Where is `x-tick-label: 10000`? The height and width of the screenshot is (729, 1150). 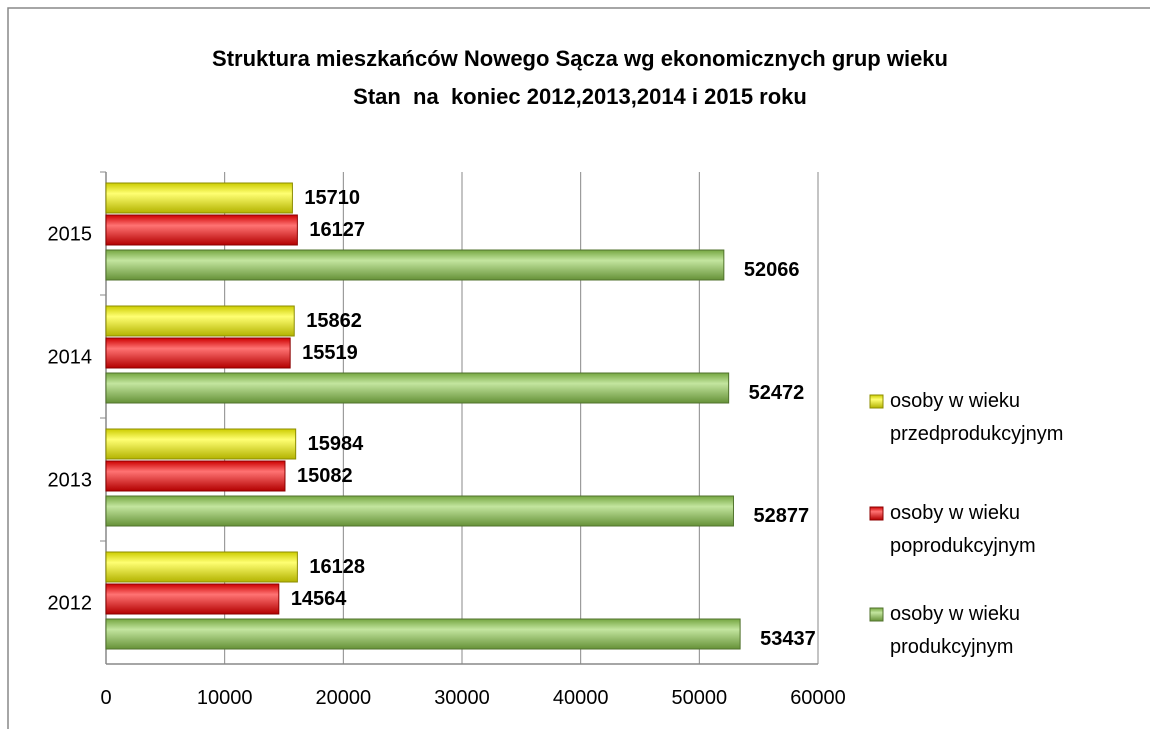
x-tick-label: 10000 is located at coordinates (225, 698).